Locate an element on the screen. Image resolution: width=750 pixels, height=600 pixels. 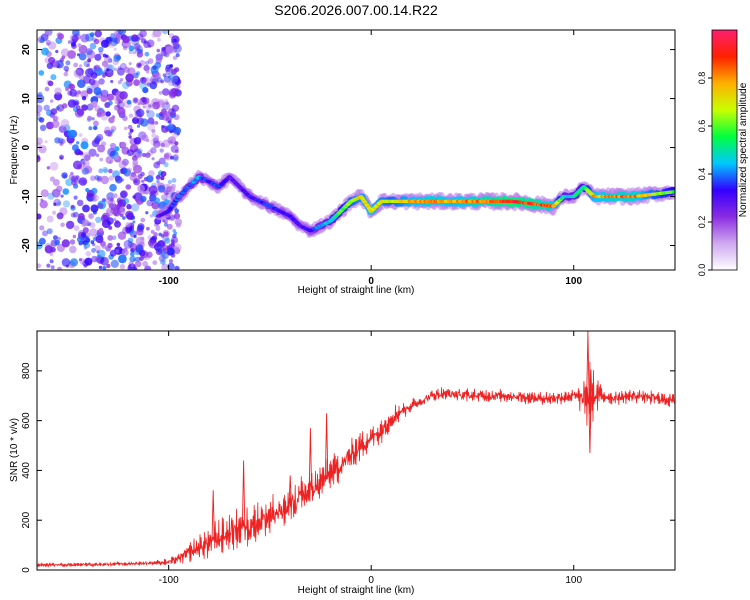
snr-spike is located at coordinates (310, 459).